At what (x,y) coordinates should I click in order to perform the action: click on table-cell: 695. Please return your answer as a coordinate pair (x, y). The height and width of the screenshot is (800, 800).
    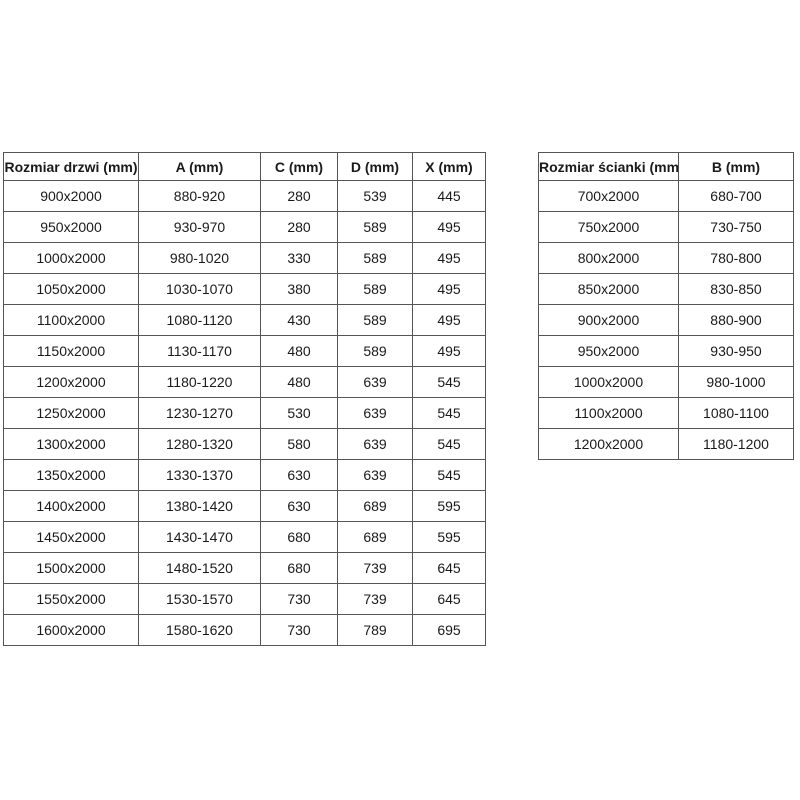
    Looking at the image, I should click on (449, 630).